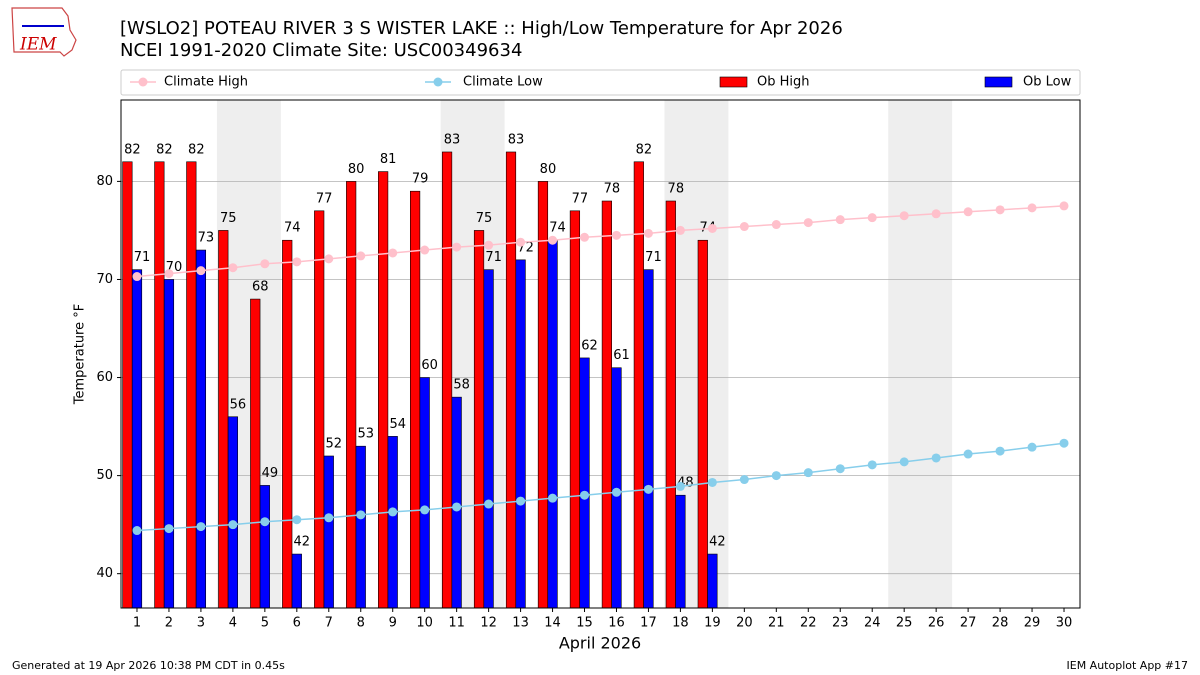 This screenshot has height=675, width=1200. Describe the element at coordinates (936, 623) in the screenshot. I see `x-tick-label: 26` at that location.